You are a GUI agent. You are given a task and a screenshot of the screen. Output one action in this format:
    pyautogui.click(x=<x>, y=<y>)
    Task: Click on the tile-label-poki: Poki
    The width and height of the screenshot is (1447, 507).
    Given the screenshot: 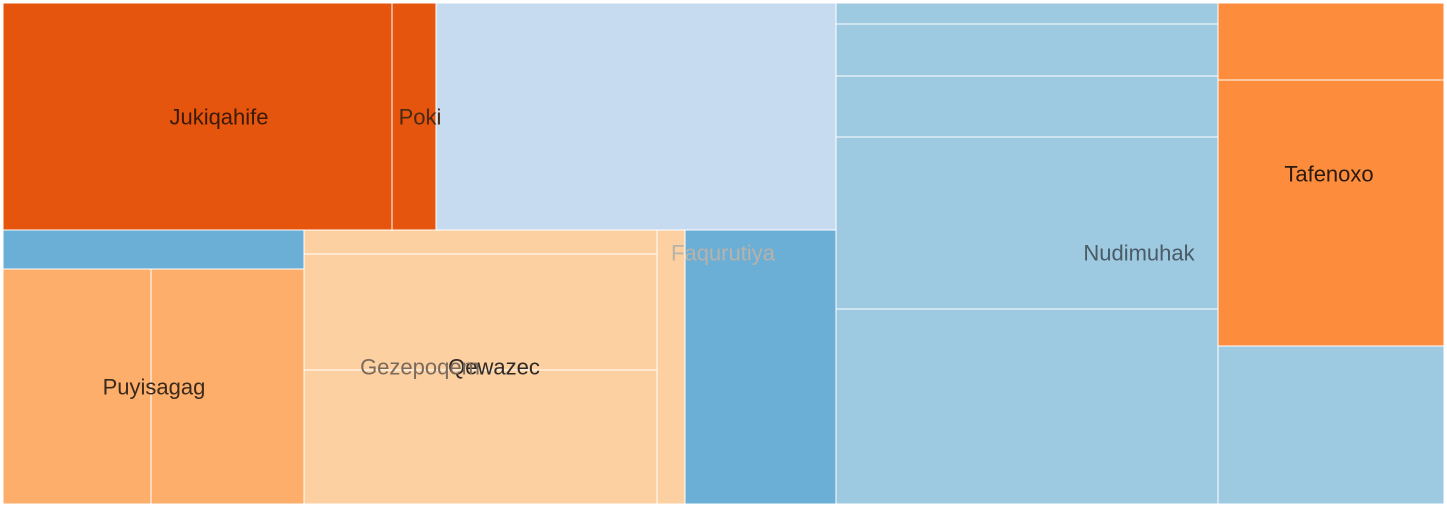 What is the action you would take?
    pyautogui.click(x=420, y=117)
    